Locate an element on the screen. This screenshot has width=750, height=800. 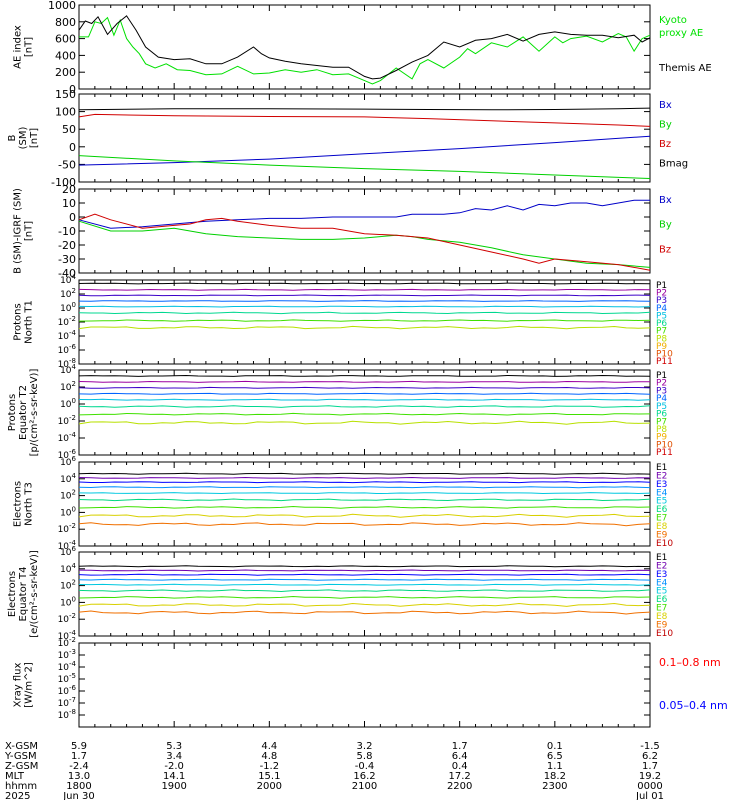
series-line-bx is located at coordinates (364, 214).